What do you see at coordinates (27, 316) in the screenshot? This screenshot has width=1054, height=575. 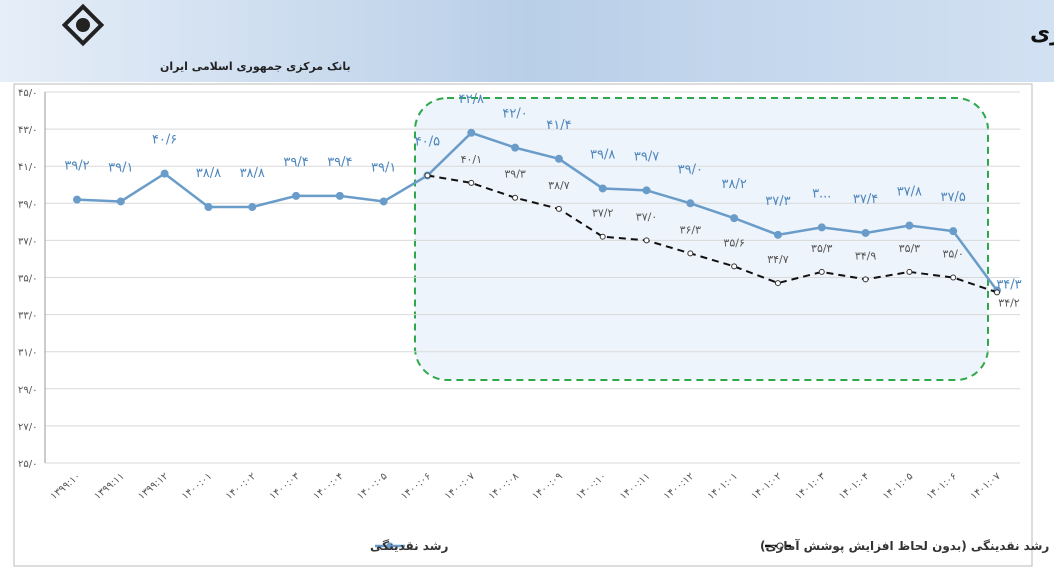 I see `y-tick-label: ۳۳/۰` at bounding box center [27, 316].